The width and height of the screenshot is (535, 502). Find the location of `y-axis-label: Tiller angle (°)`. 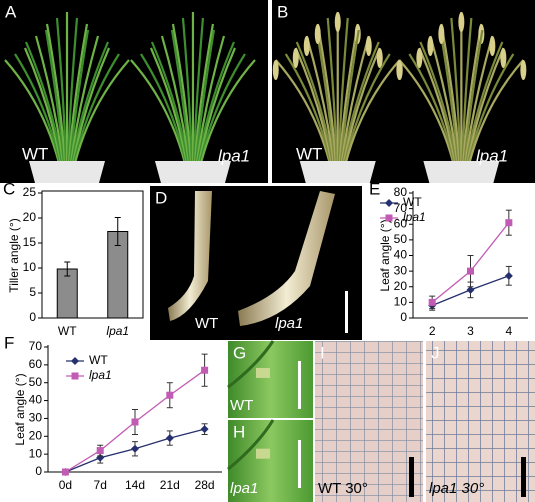

y-axis-label: Tiller angle (°) is located at coordinates (14, 255).